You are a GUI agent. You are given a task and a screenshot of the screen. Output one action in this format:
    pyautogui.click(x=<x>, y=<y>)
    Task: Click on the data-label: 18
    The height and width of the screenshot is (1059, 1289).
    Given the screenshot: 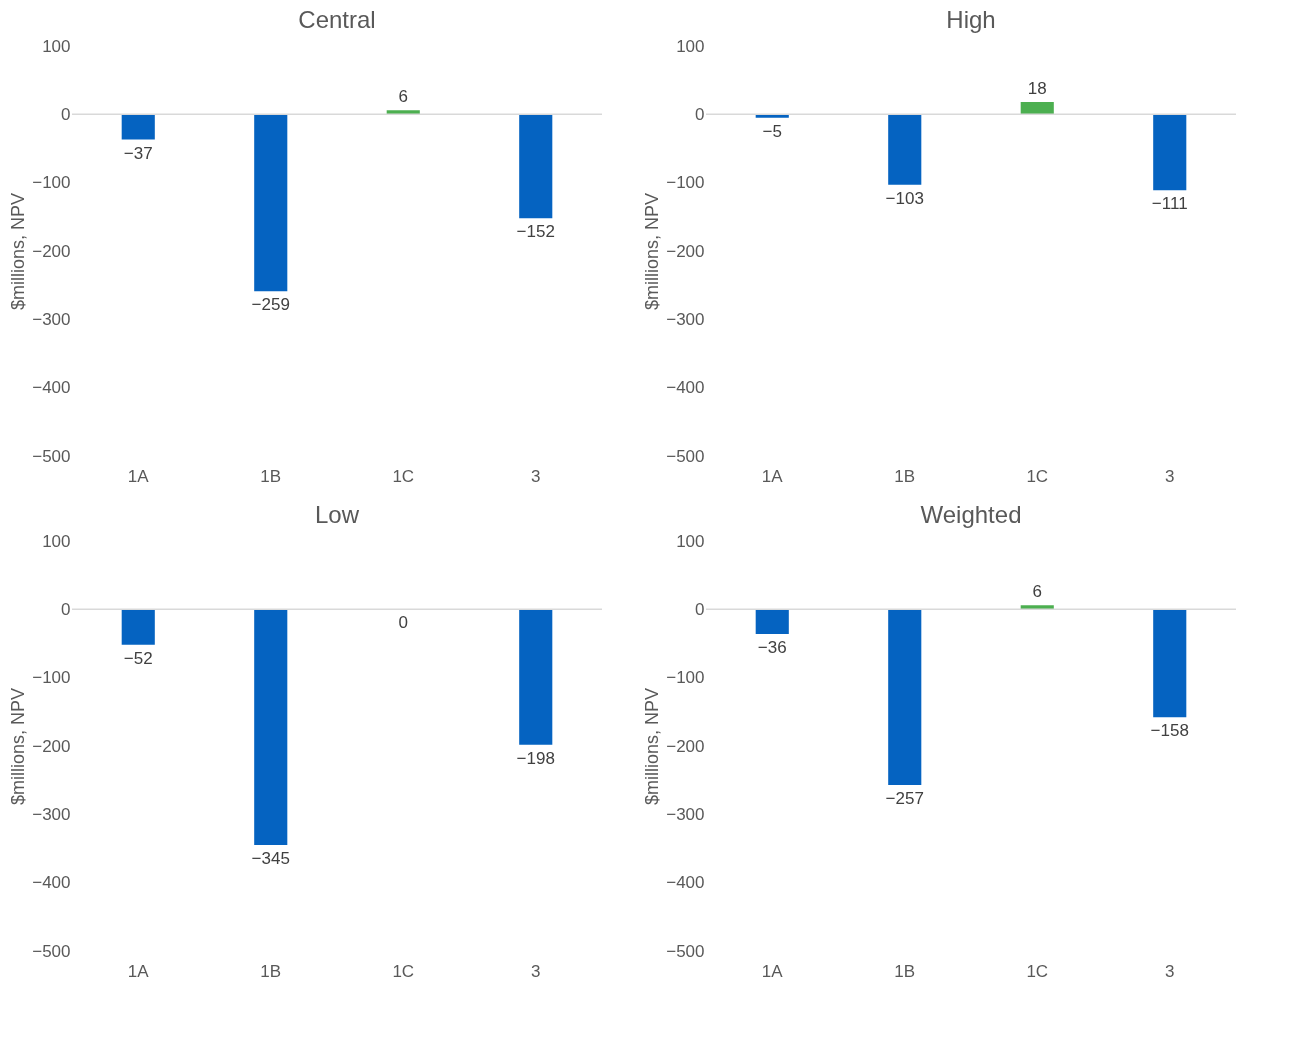 What is the action you would take?
    pyautogui.click(x=1037, y=89)
    